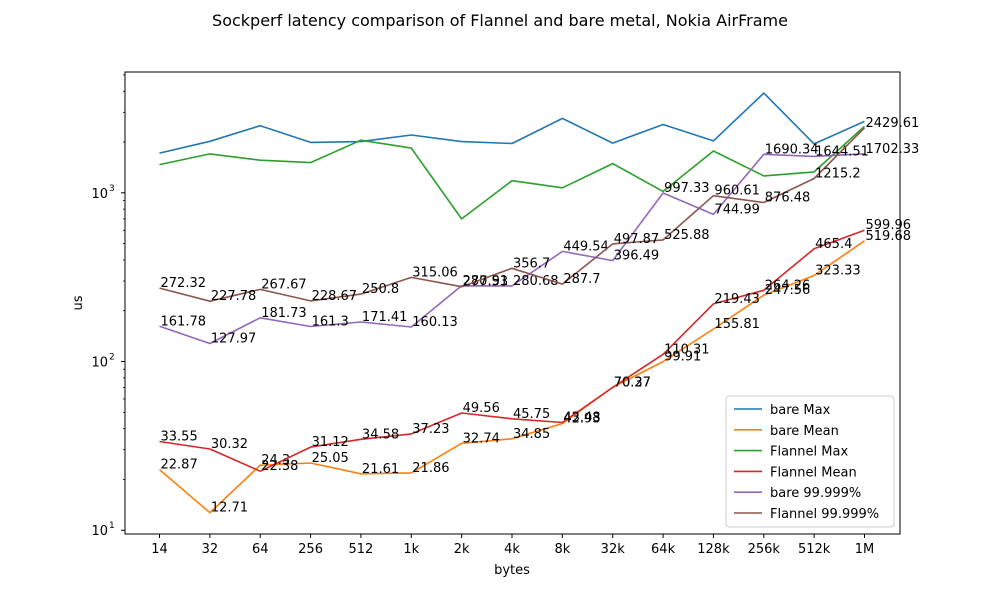 Image resolution: width=1000 pixels, height=600 pixels. What do you see at coordinates (184, 283) in the screenshot?
I see `data-label: 272.32` at bounding box center [184, 283].